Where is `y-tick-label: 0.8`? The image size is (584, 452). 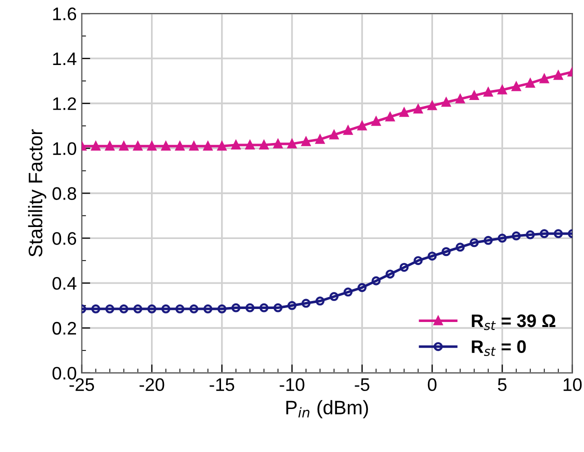
y-tick-label: 0.8 is located at coordinates (64, 193).